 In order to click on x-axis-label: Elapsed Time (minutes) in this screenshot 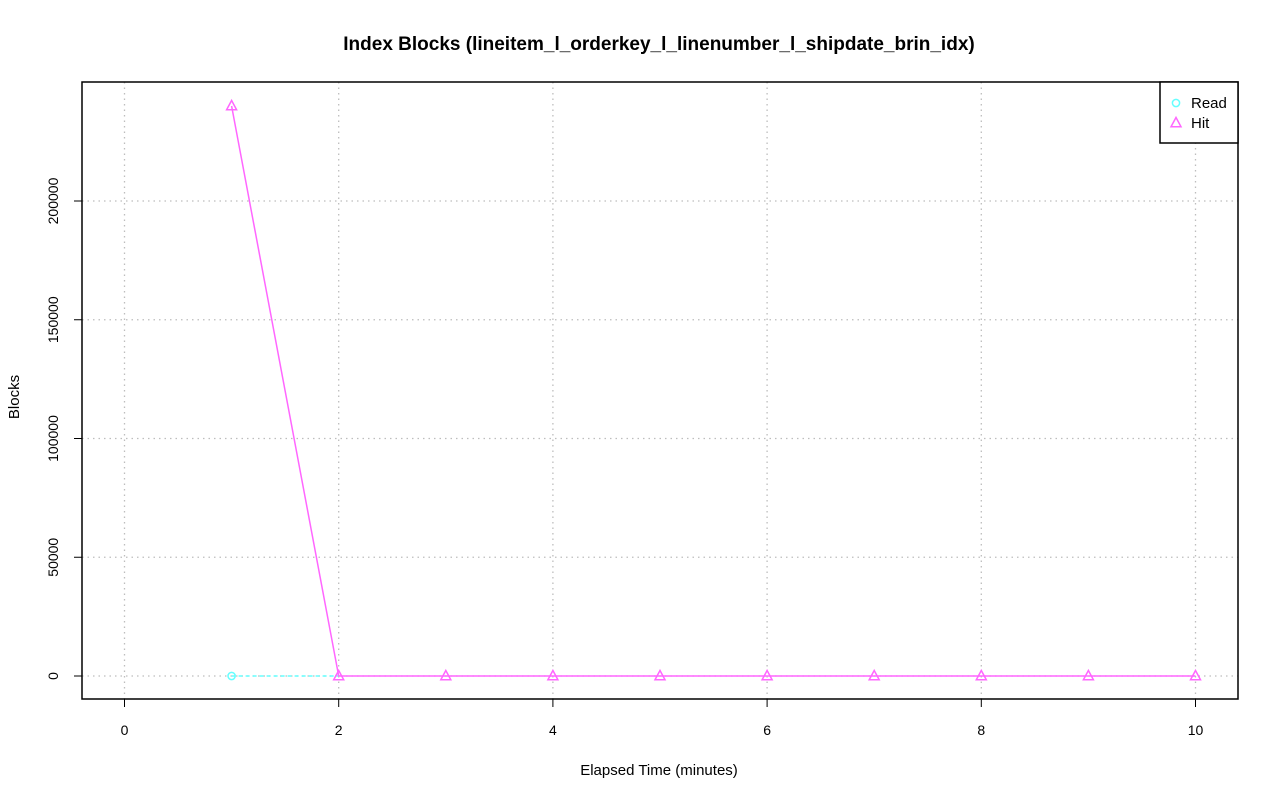, I will do `click(659, 770)`.